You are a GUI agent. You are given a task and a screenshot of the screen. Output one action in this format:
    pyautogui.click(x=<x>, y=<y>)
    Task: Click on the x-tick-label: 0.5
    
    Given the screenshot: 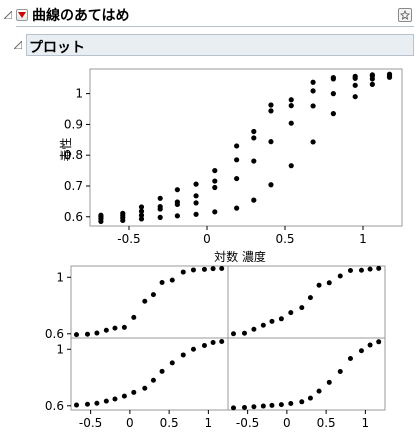 What is the action you would take?
    pyautogui.click(x=284, y=239)
    